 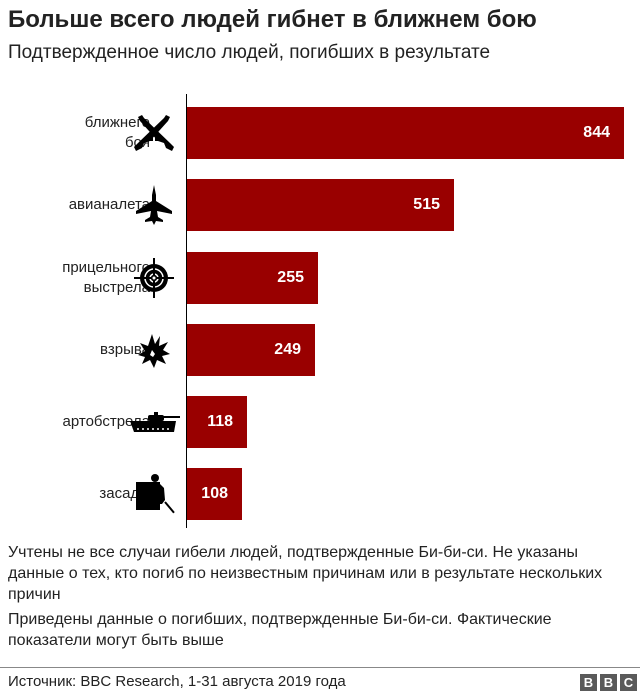 What do you see at coordinates (154, 205) in the screenshot?
I see `fighter-jet-icon` at bounding box center [154, 205].